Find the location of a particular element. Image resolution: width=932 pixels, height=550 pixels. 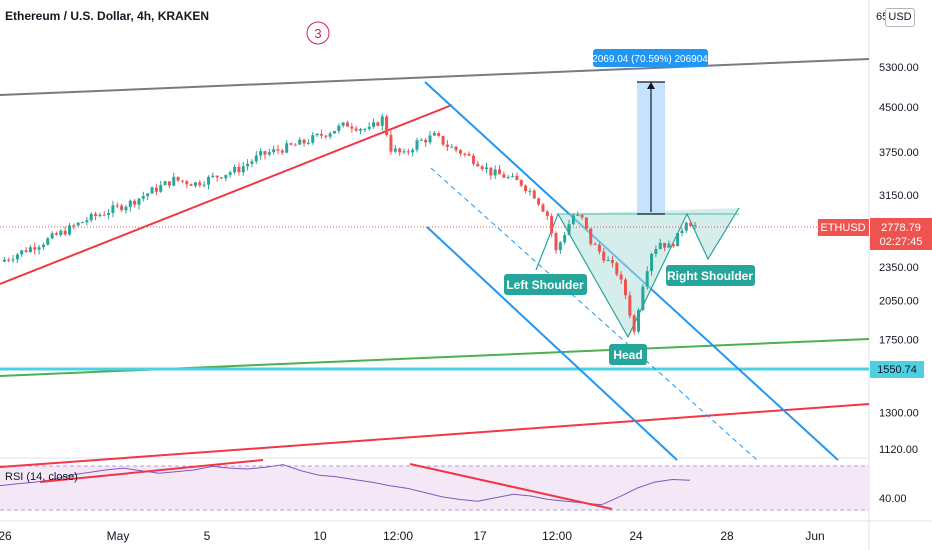

circle-marker is located at coordinates (318, 33).